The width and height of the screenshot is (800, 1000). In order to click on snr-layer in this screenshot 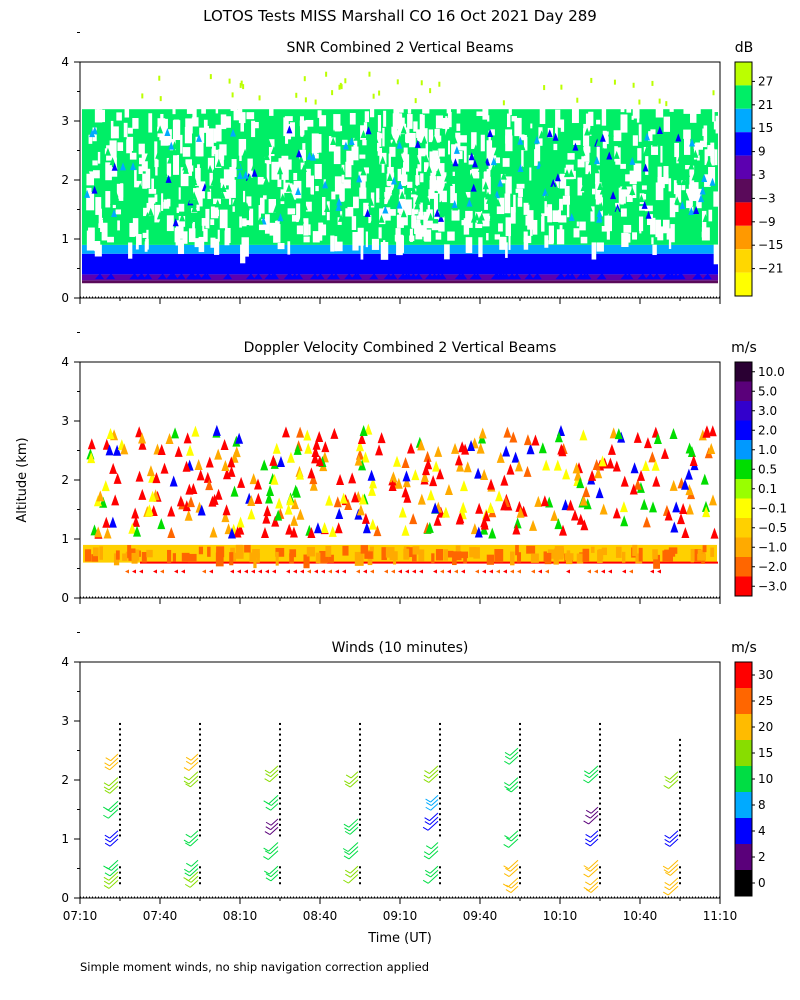, I will do `click(400, 282)`.